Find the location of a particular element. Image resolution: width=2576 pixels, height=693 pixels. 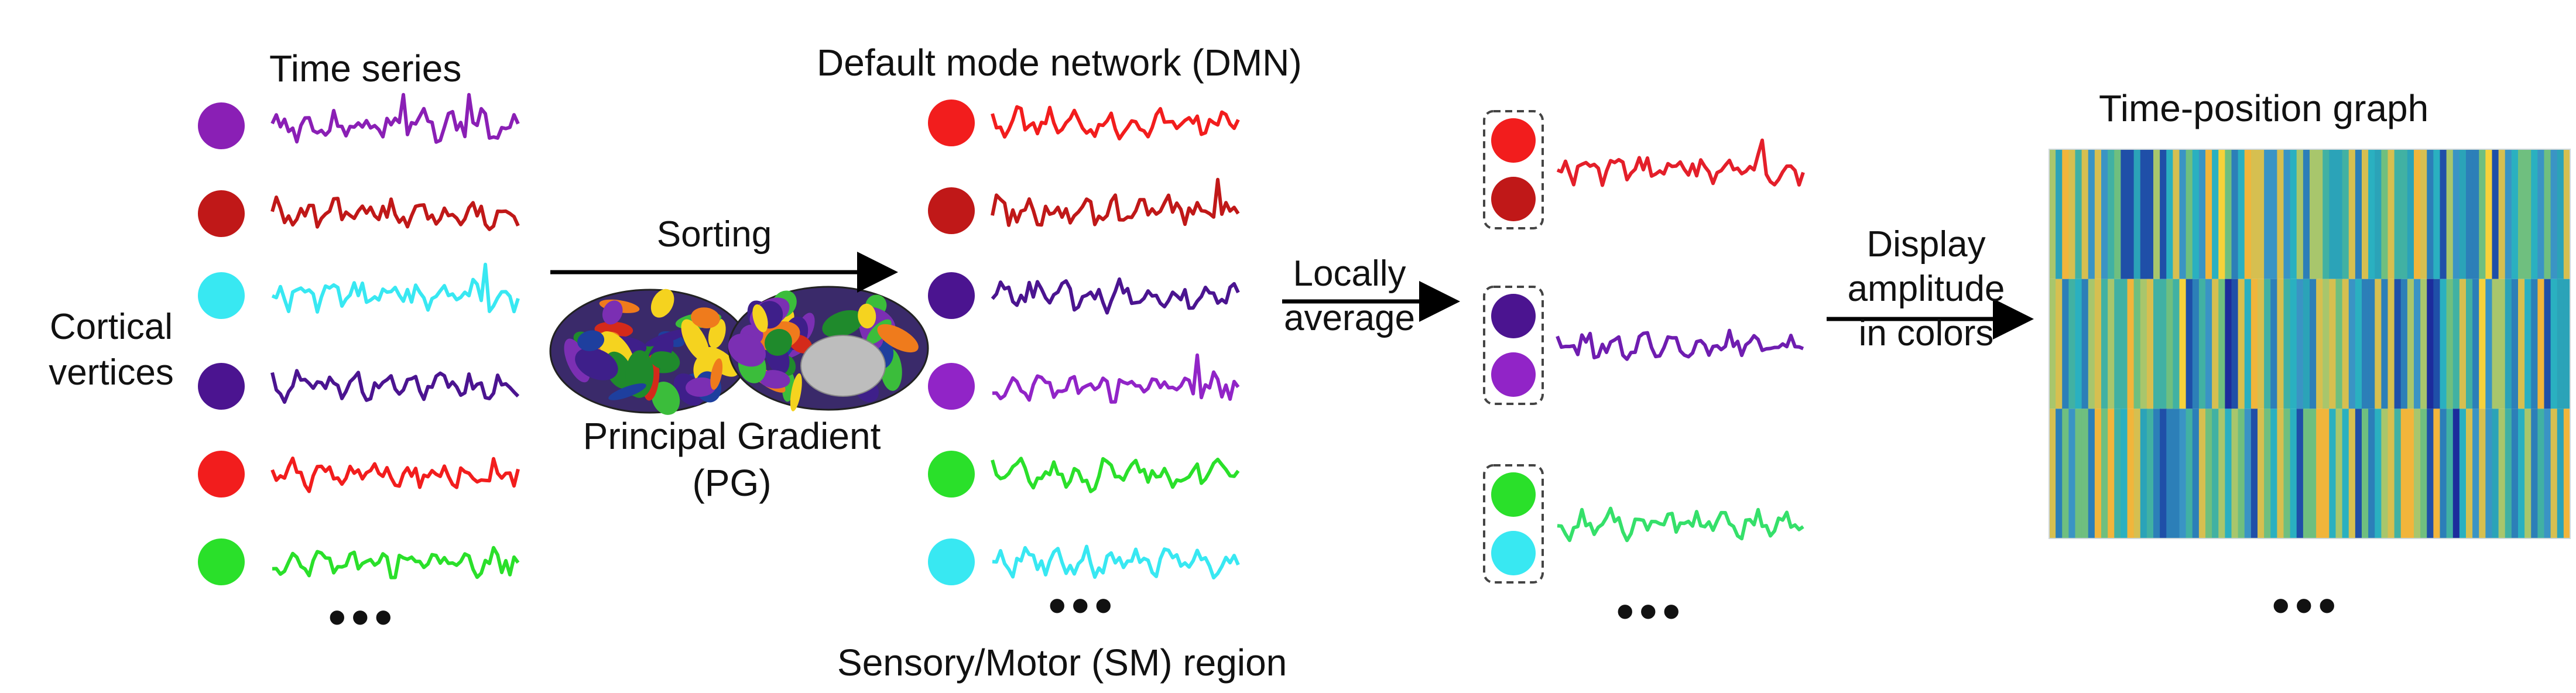

brain-principal-gradient-image is located at coordinates (739, 351).